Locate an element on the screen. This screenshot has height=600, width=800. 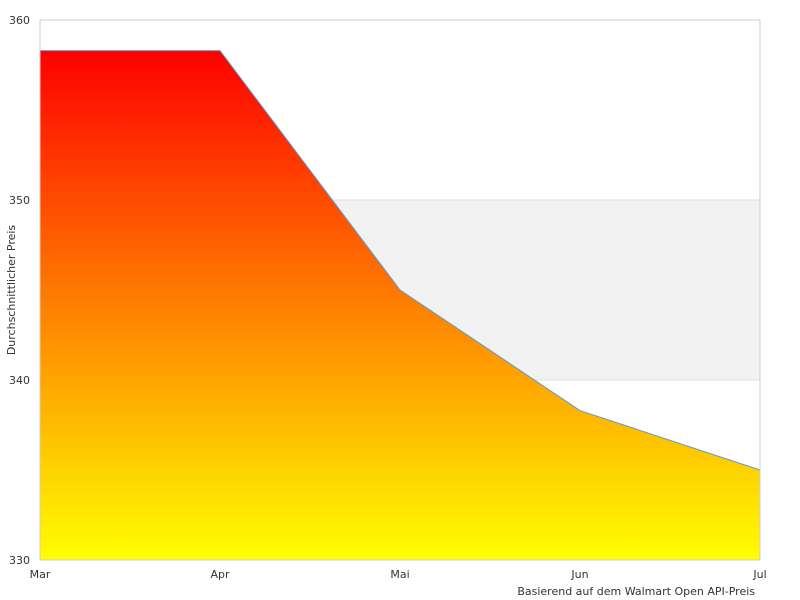
y-axis-title: Durchschnittlicher Preis is located at coordinates (11, 290).